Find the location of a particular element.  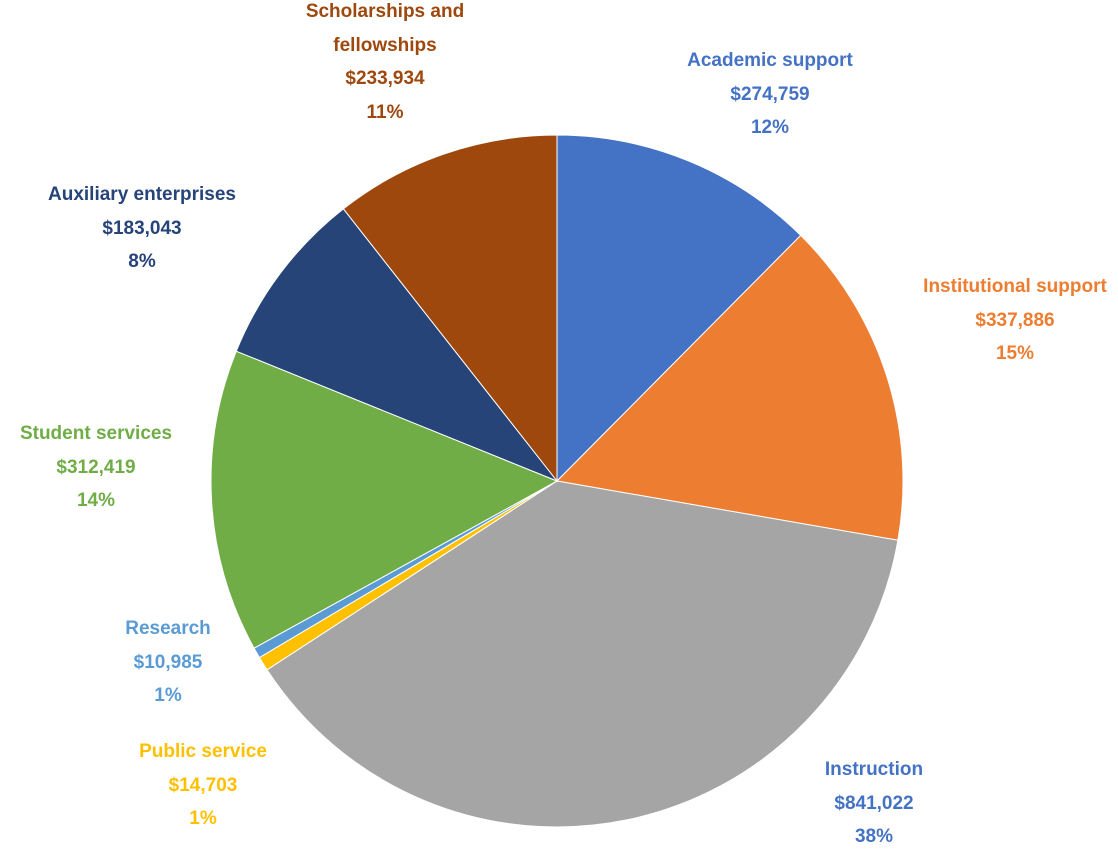

data-label: Academic support $274,759 12% is located at coordinates (770, 94).